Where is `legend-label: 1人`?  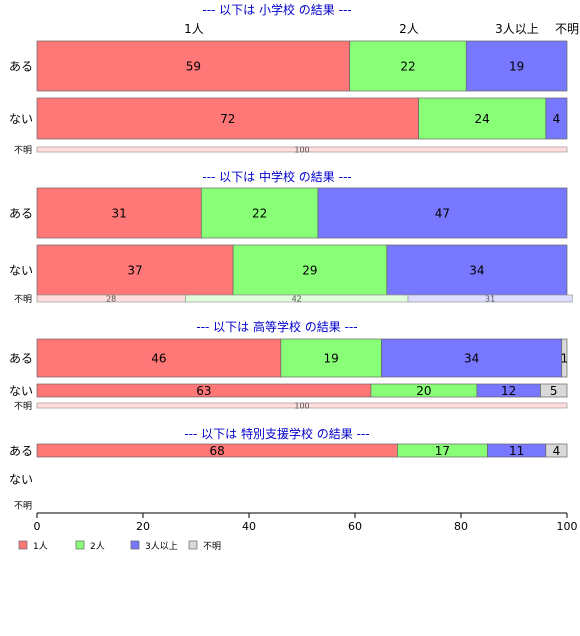 legend-label: 1人 is located at coordinates (40, 546).